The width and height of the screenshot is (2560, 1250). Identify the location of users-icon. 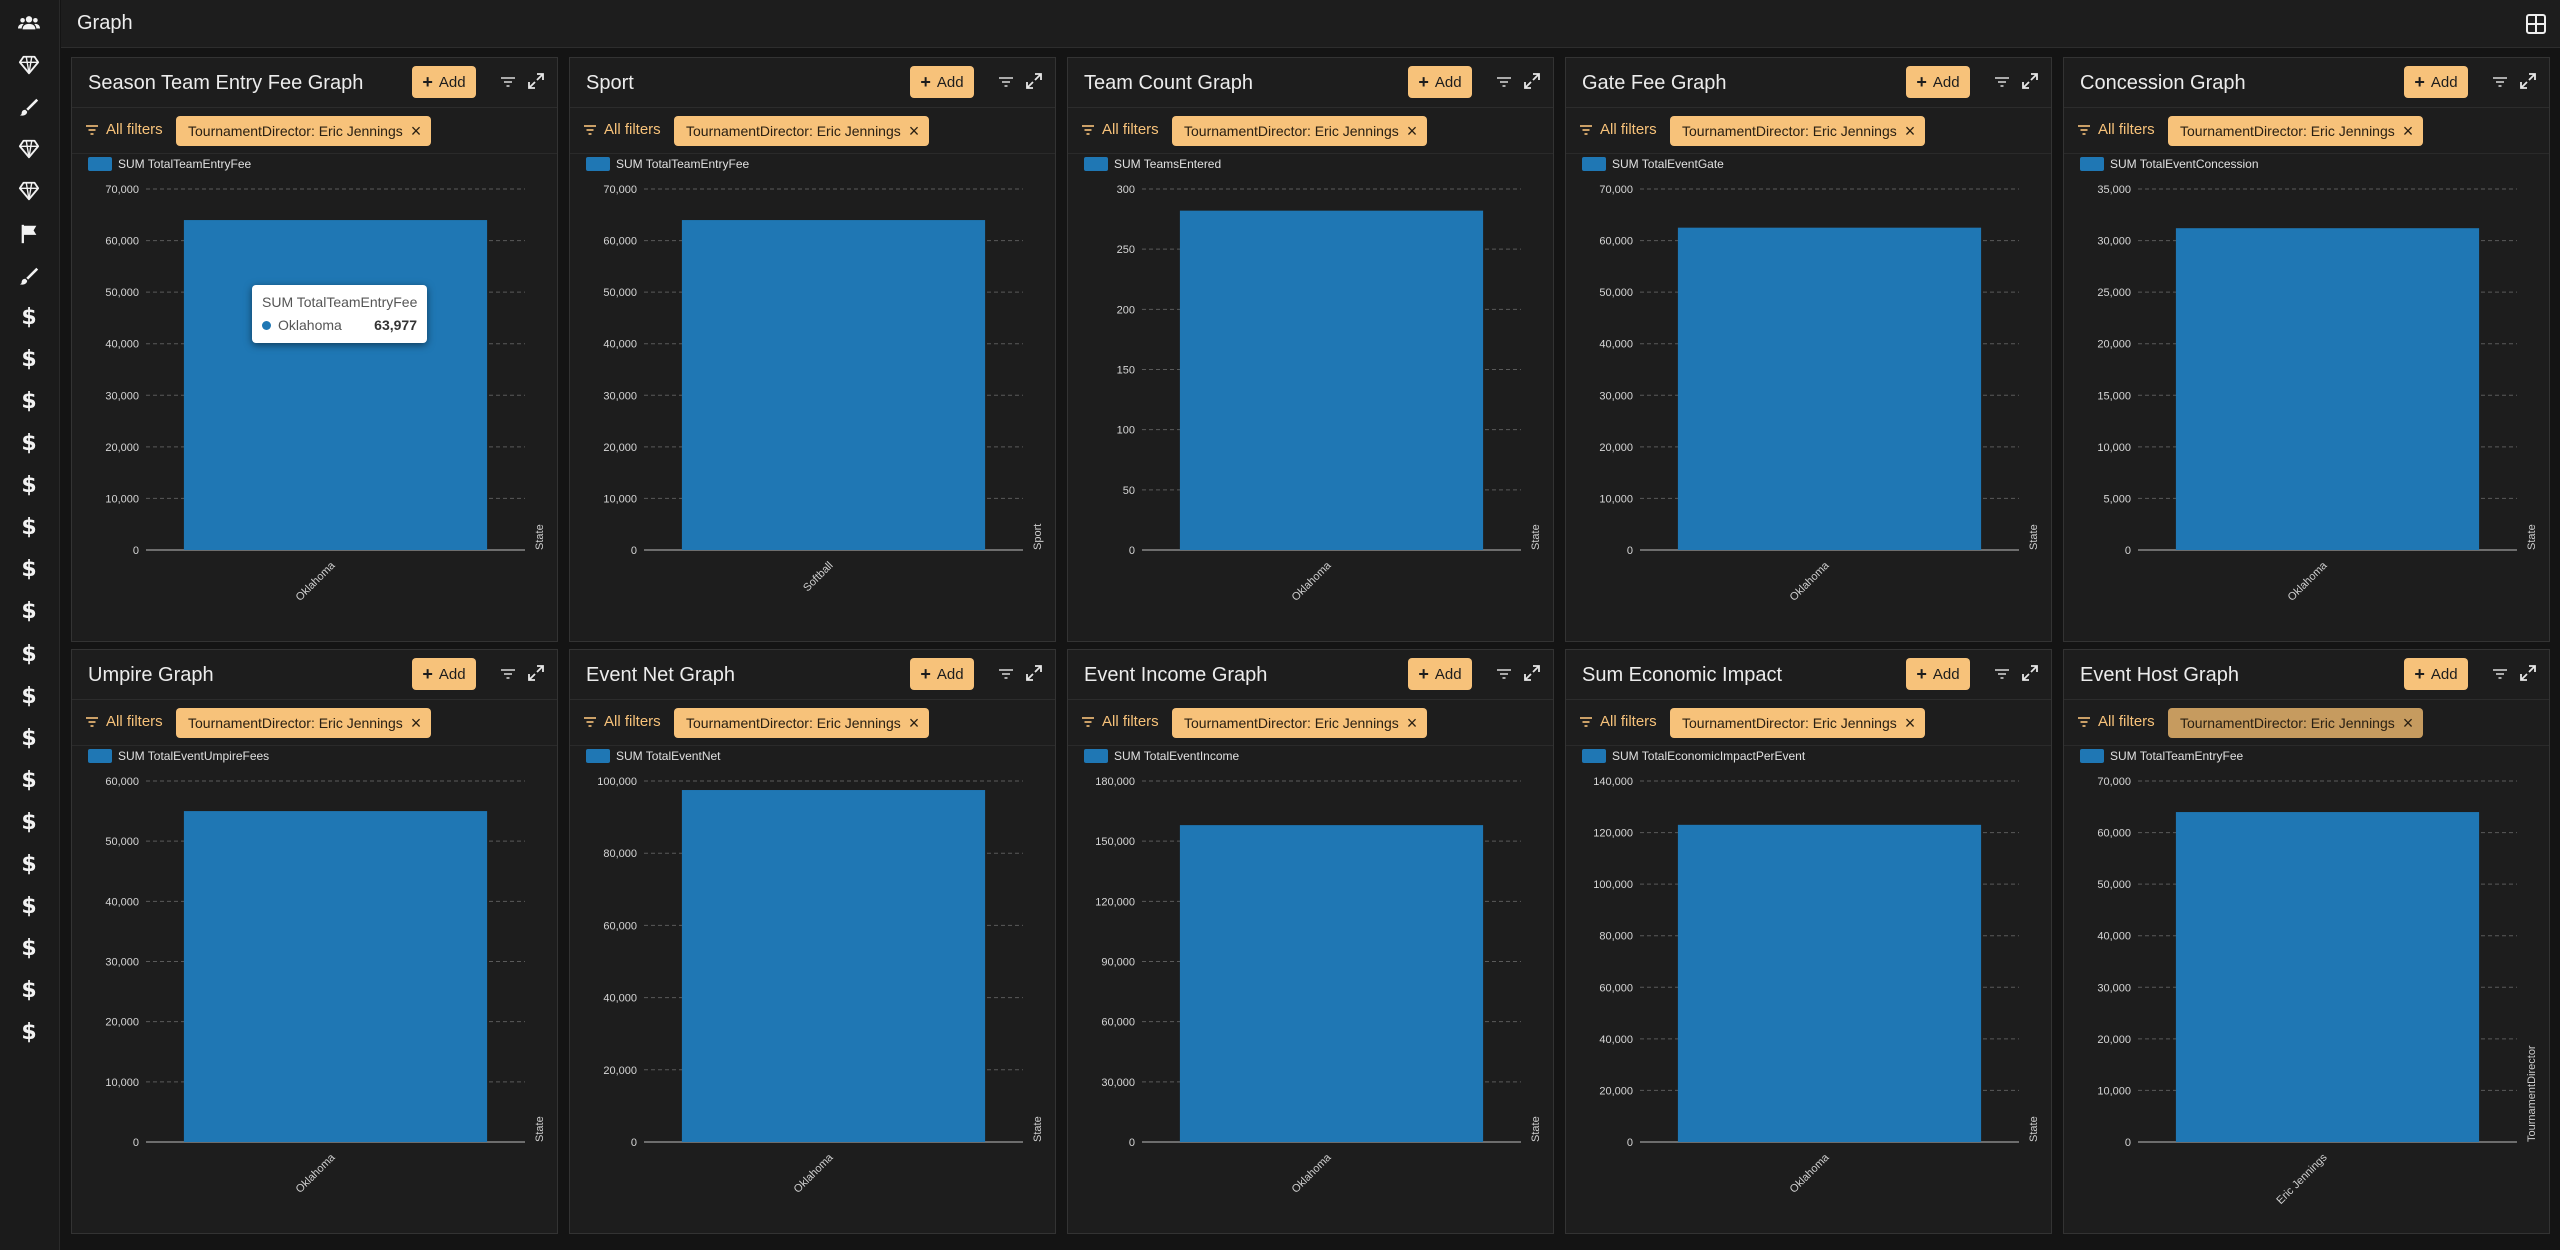
(29, 23).